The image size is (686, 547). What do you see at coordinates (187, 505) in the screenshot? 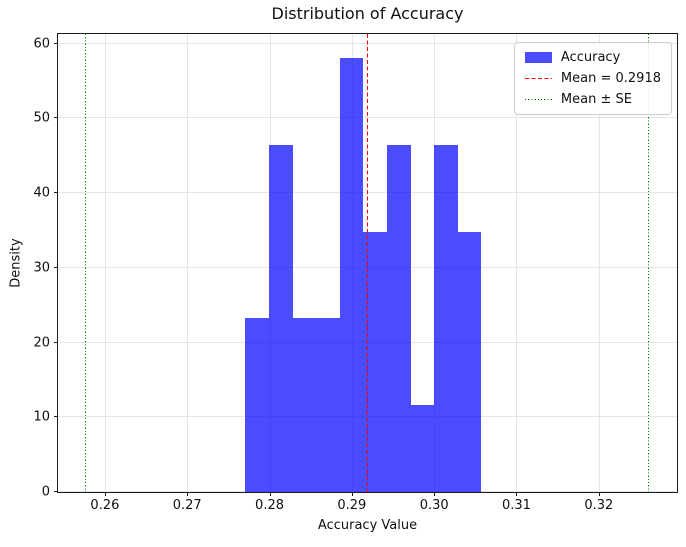
I see `x-tick-label: 0.27` at bounding box center [187, 505].